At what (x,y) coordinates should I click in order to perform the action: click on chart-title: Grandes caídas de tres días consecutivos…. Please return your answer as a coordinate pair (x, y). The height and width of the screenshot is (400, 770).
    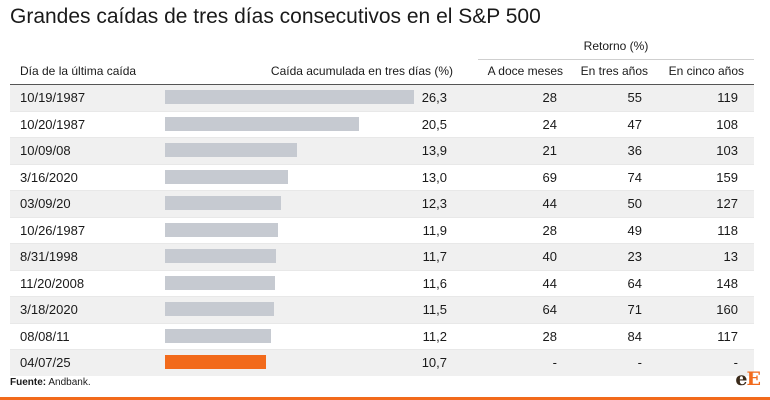
    Looking at the image, I should click on (275, 16).